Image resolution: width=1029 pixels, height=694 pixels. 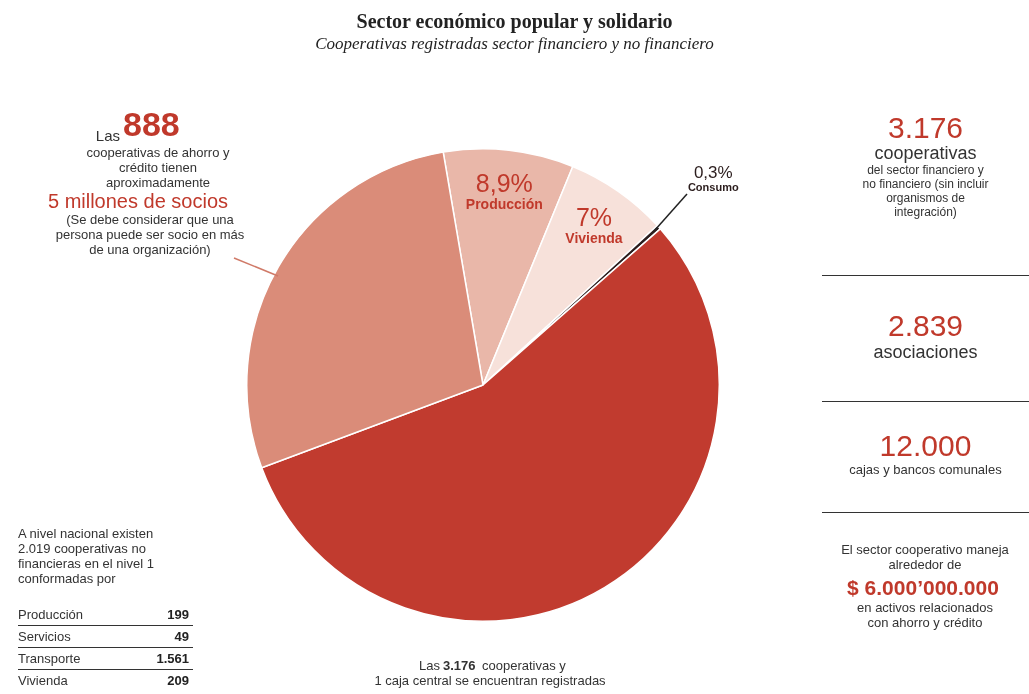 What do you see at coordinates (152, 124) in the screenshot?
I see `text: 888` at bounding box center [152, 124].